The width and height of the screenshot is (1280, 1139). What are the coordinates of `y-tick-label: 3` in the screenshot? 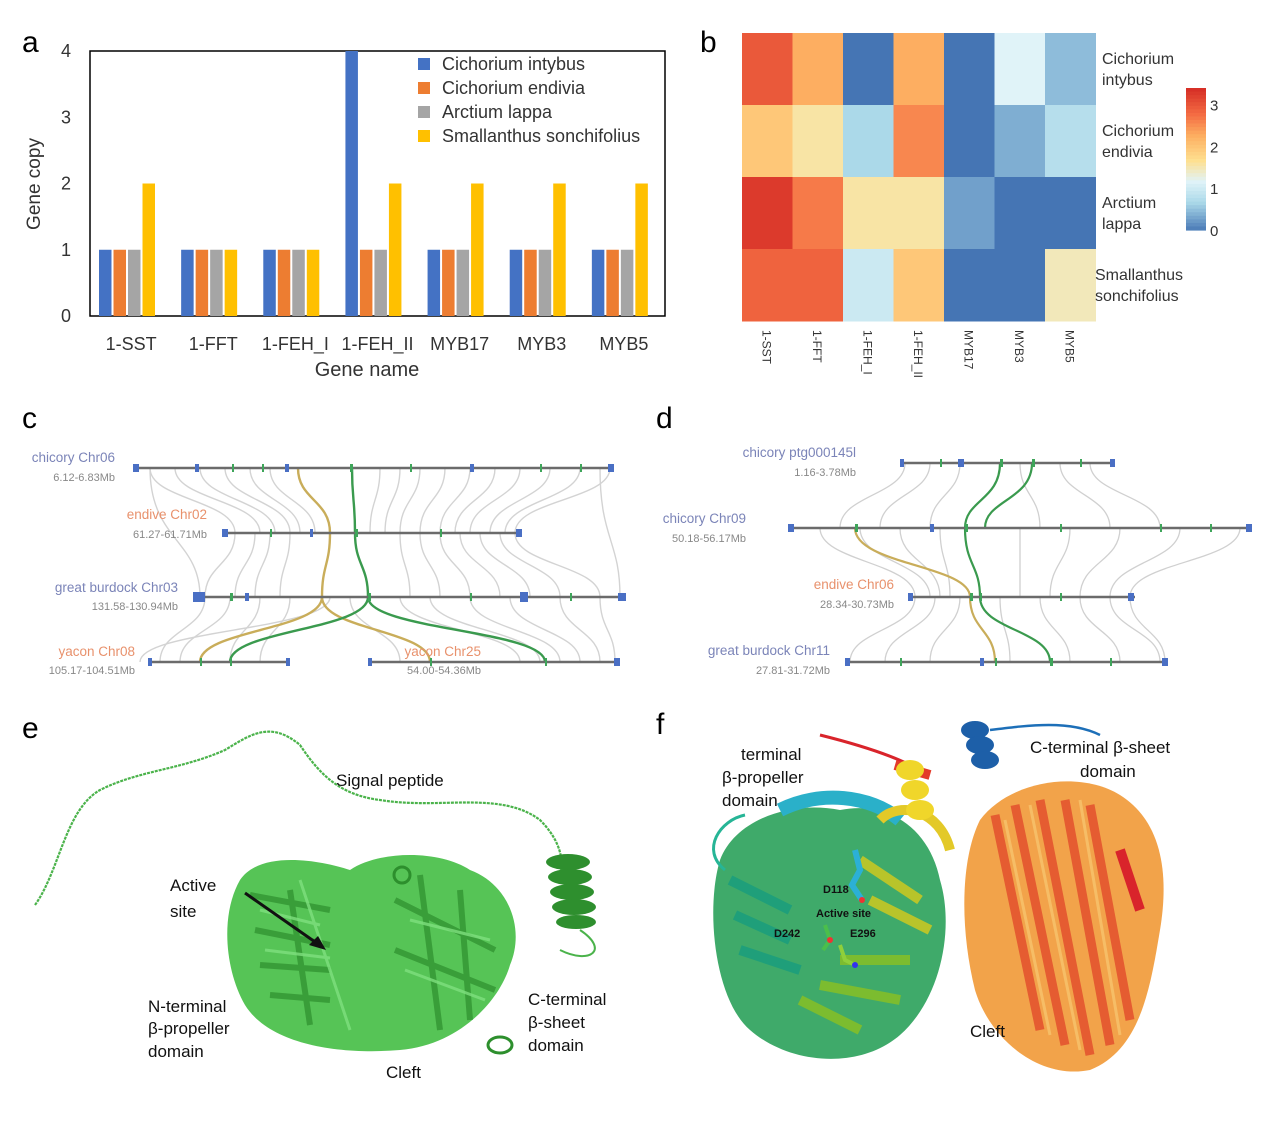 It's located at (66, 117).